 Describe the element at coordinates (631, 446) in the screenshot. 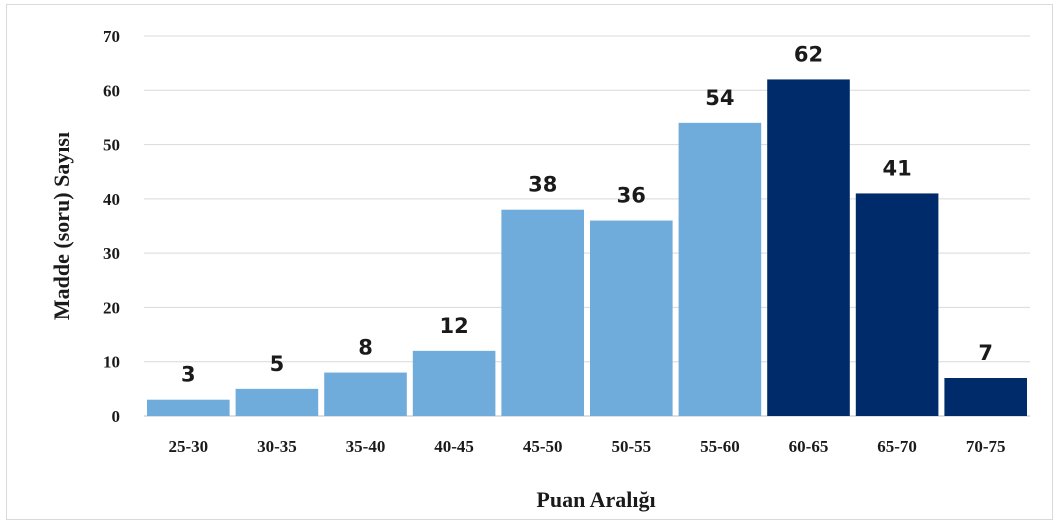

I see `x-tick-label: 50-55` at that location.